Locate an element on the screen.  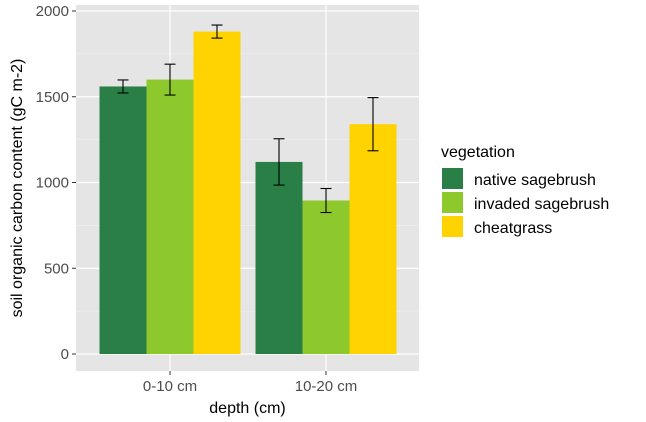
bar-invaded-sagebrush-0-10-cm is located at coordinates (170, 216).